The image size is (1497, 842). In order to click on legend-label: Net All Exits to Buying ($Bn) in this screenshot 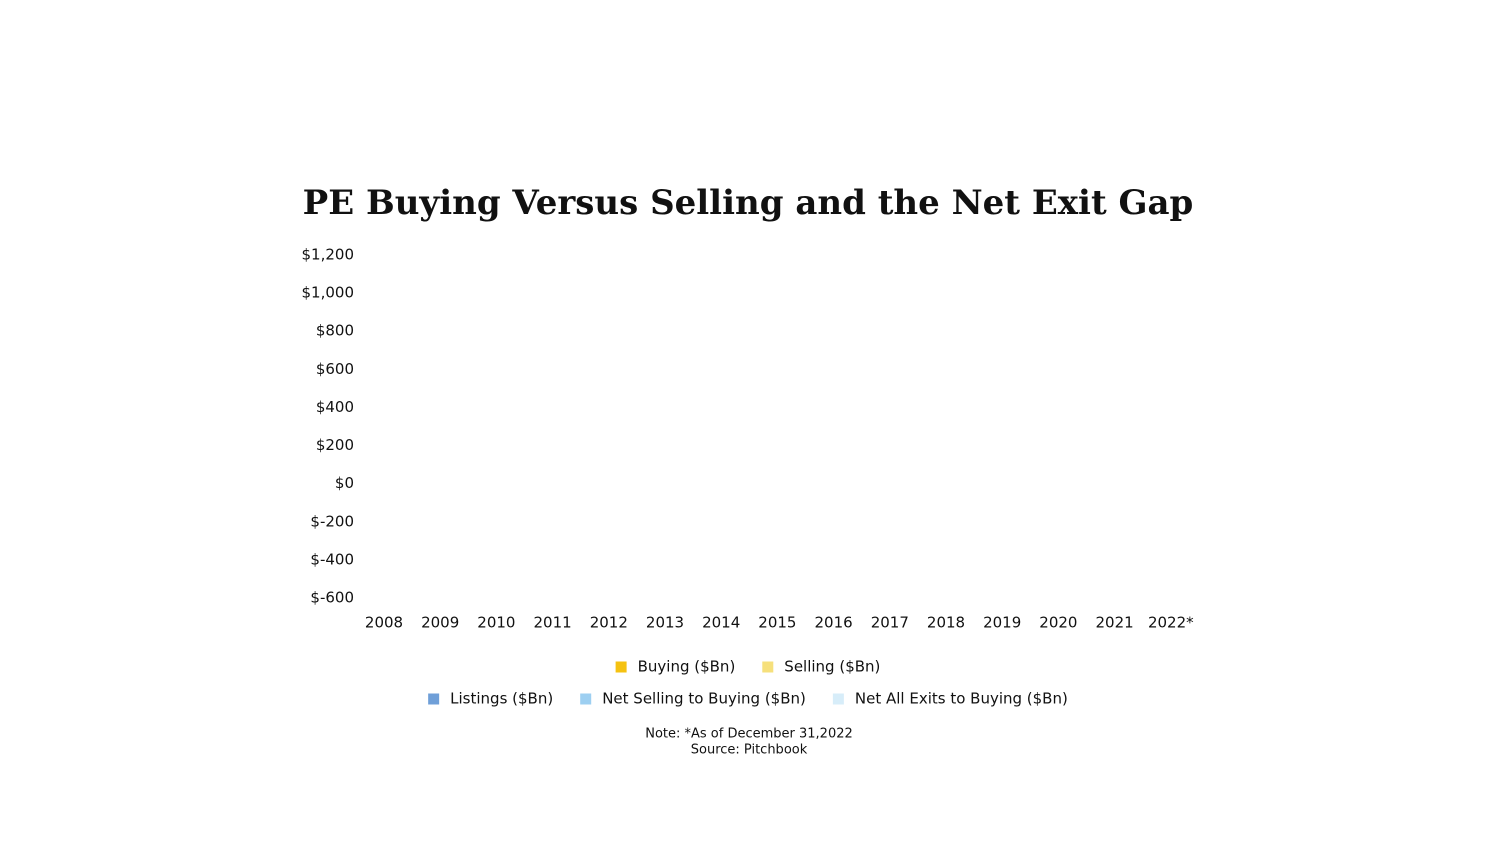, I will do `click(961, 699)`.